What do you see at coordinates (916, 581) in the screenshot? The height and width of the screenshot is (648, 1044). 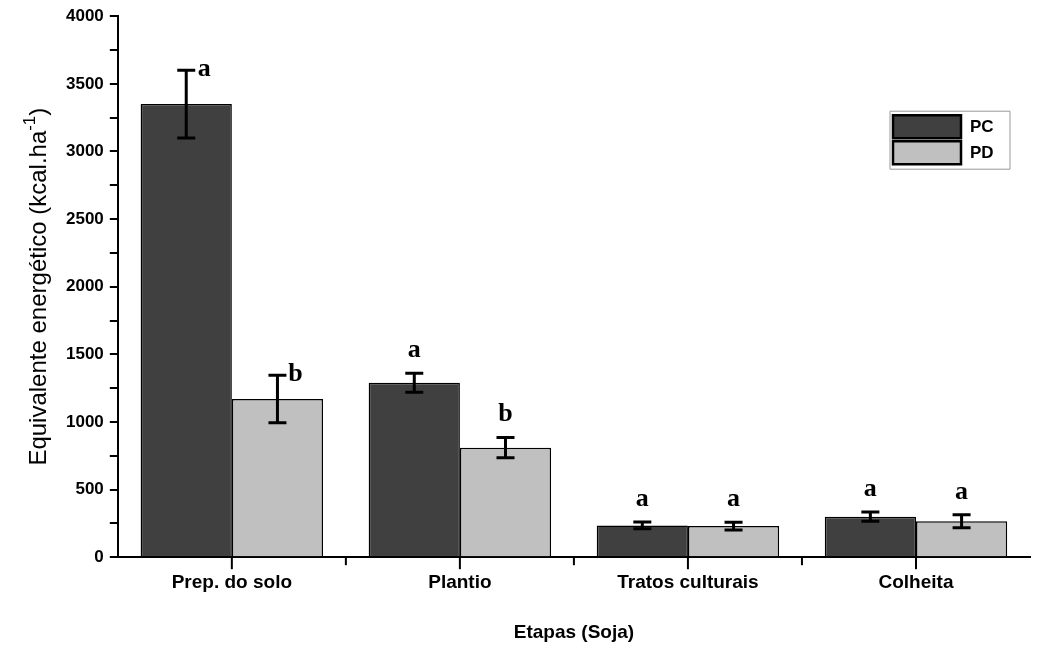 I see `x-tick-label: Colheita` at bounding box center [916, 581].